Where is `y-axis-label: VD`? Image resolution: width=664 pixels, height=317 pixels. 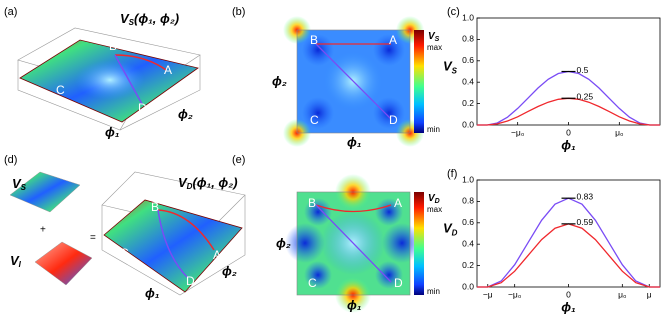
y-axis-label: VD is located at coordinates (450, 229).